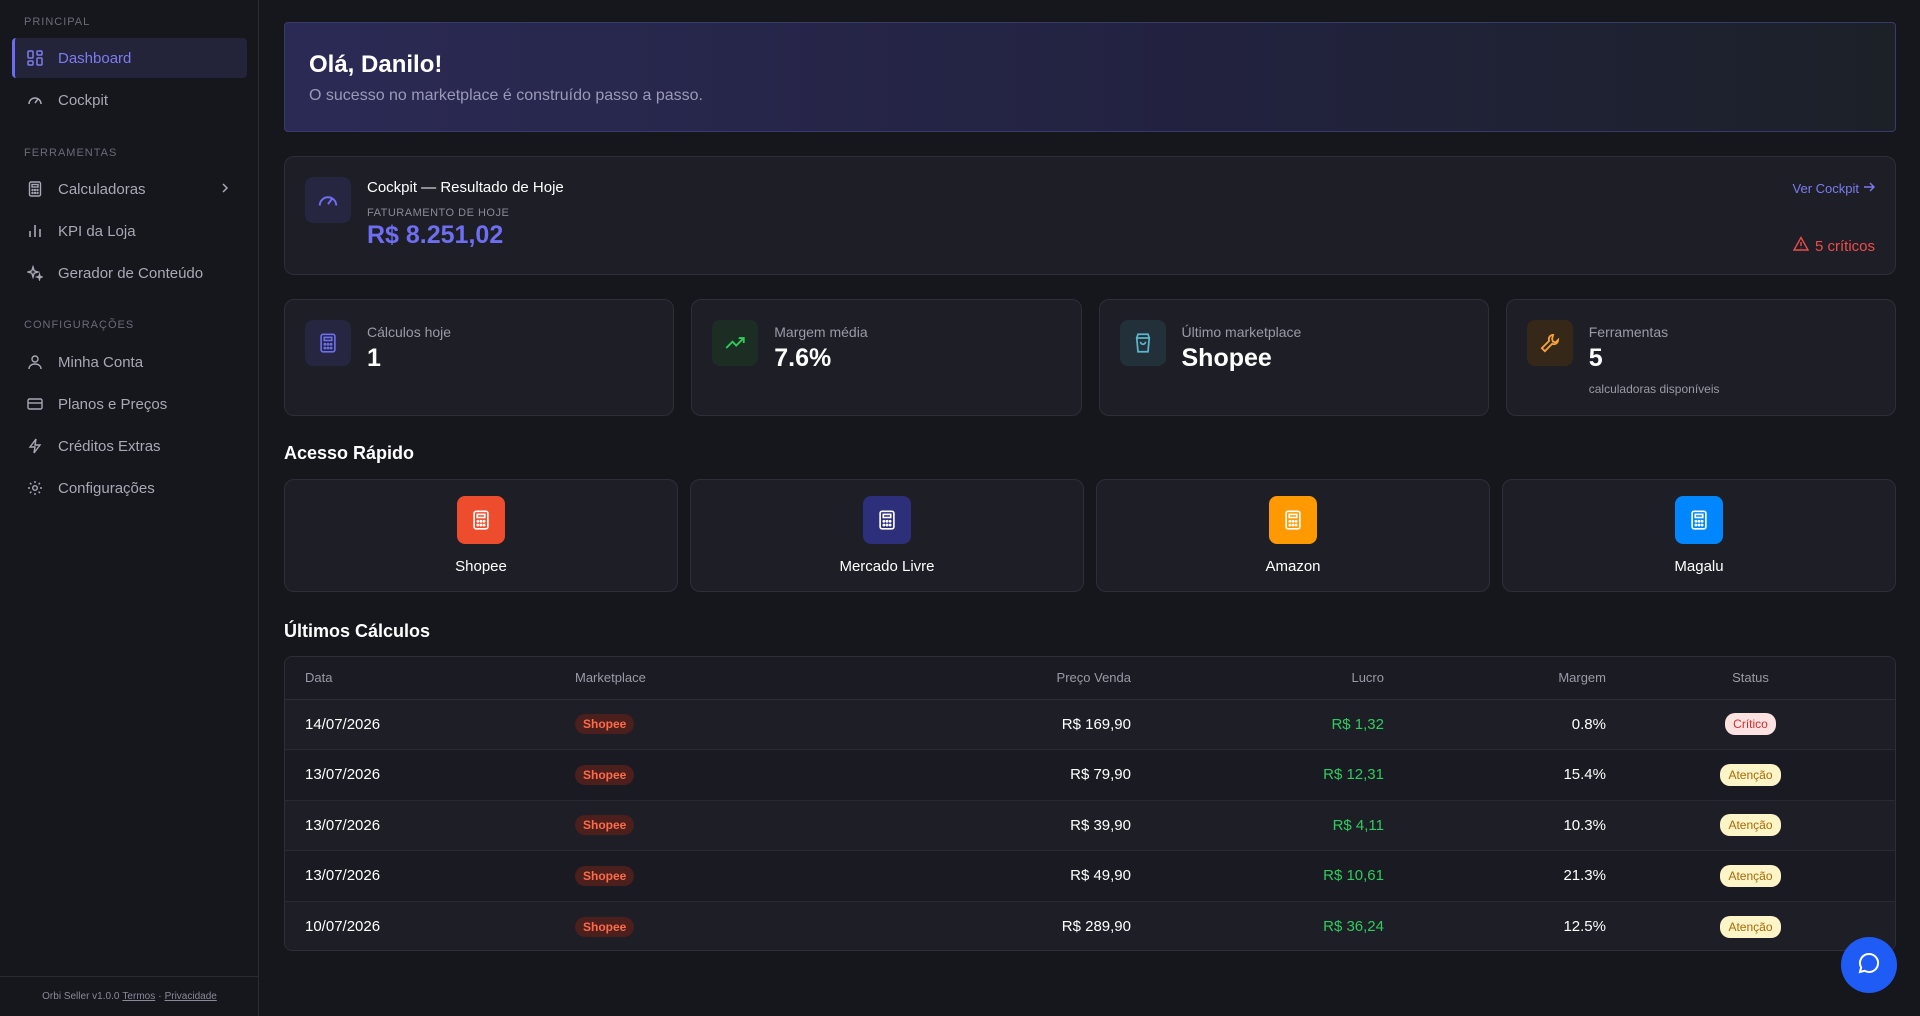 This screenshot has height=1016, width=1920. What do you see at coordinates (1257, 825) in the screenshot?
I see `cell-profit: R$ 4,11` at bounding box center [1257, 825].